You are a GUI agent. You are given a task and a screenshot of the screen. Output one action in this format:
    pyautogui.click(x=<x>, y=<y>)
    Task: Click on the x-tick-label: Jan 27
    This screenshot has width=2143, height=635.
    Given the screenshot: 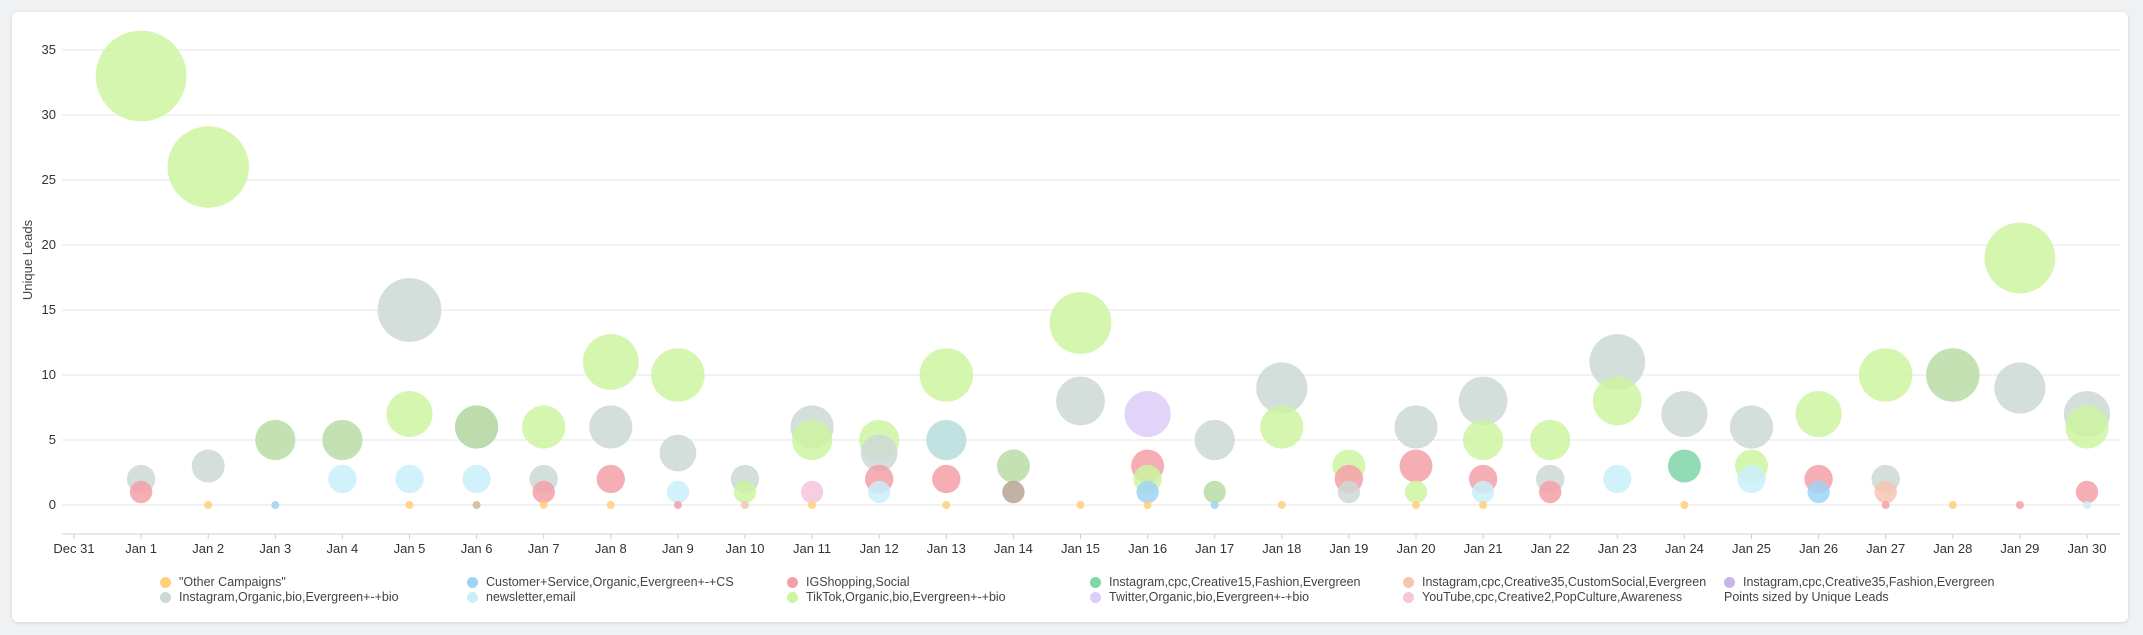 What is the action you would take?
    pyautogui.click(x=1885, y=548)
    